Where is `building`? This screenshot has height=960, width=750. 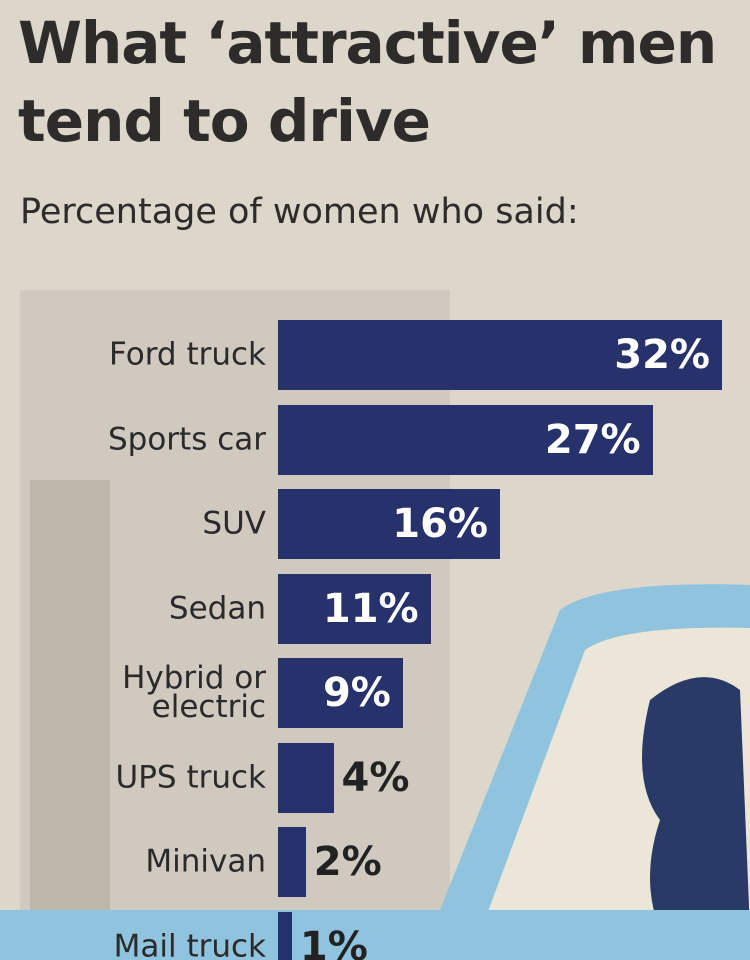
building is located at coordinates (70, 720).